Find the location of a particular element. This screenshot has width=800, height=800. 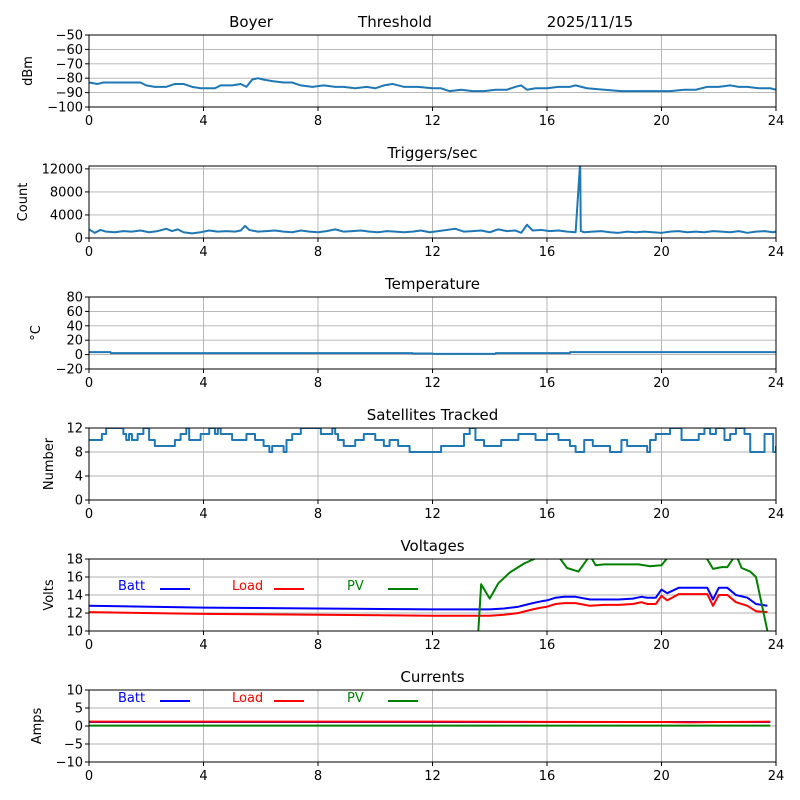

y-tick-label: 4 is located at coordinates (79, 477).